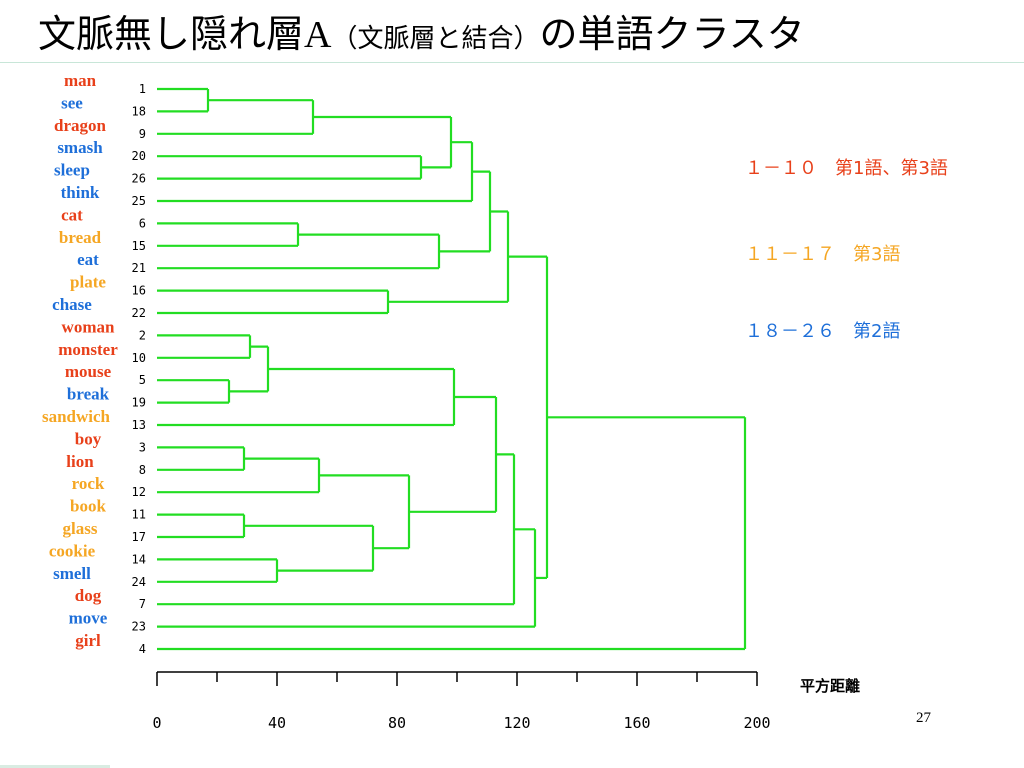 The image size is (1024, 768). What do you see at coordinates (80, 237) in the screenshot?
I see `leaf-word-bread: bread` at bounding box center [80, 237].